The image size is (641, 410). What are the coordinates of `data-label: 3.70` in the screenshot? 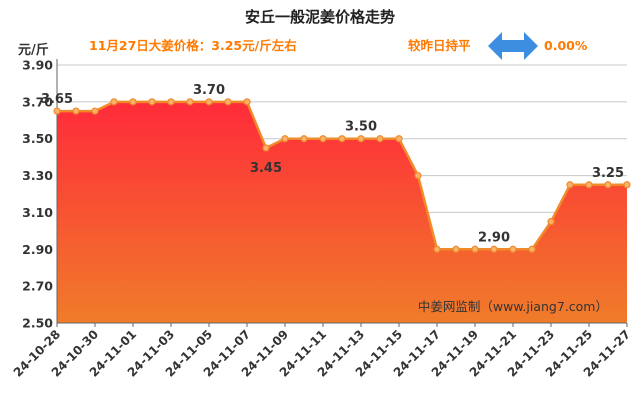 It's located at (209, 90).